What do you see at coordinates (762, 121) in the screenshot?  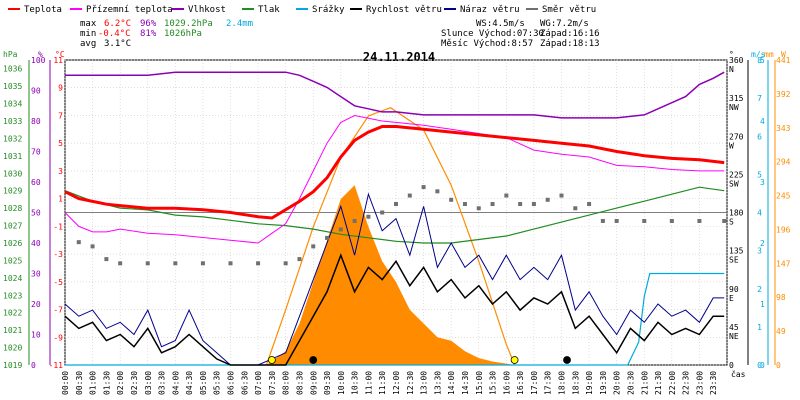 I see `wind-tick-1: 4` at bounding box center [762, 121].